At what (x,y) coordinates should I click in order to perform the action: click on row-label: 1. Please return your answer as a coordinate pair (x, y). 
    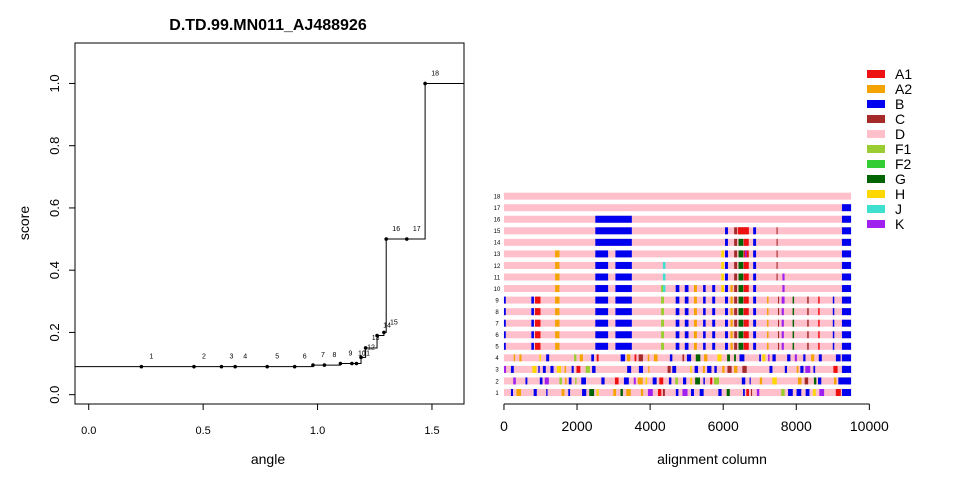
    Looking at the image, I should click on (497, 394).